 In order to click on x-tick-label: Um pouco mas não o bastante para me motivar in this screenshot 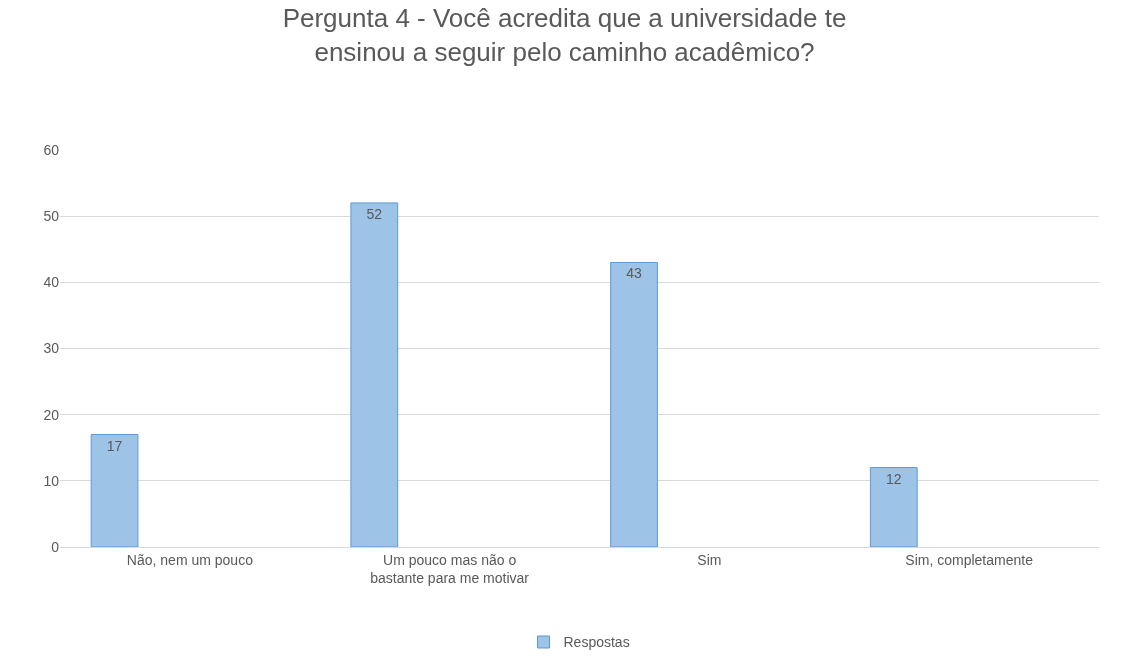, I will do `click(450, 568)`.